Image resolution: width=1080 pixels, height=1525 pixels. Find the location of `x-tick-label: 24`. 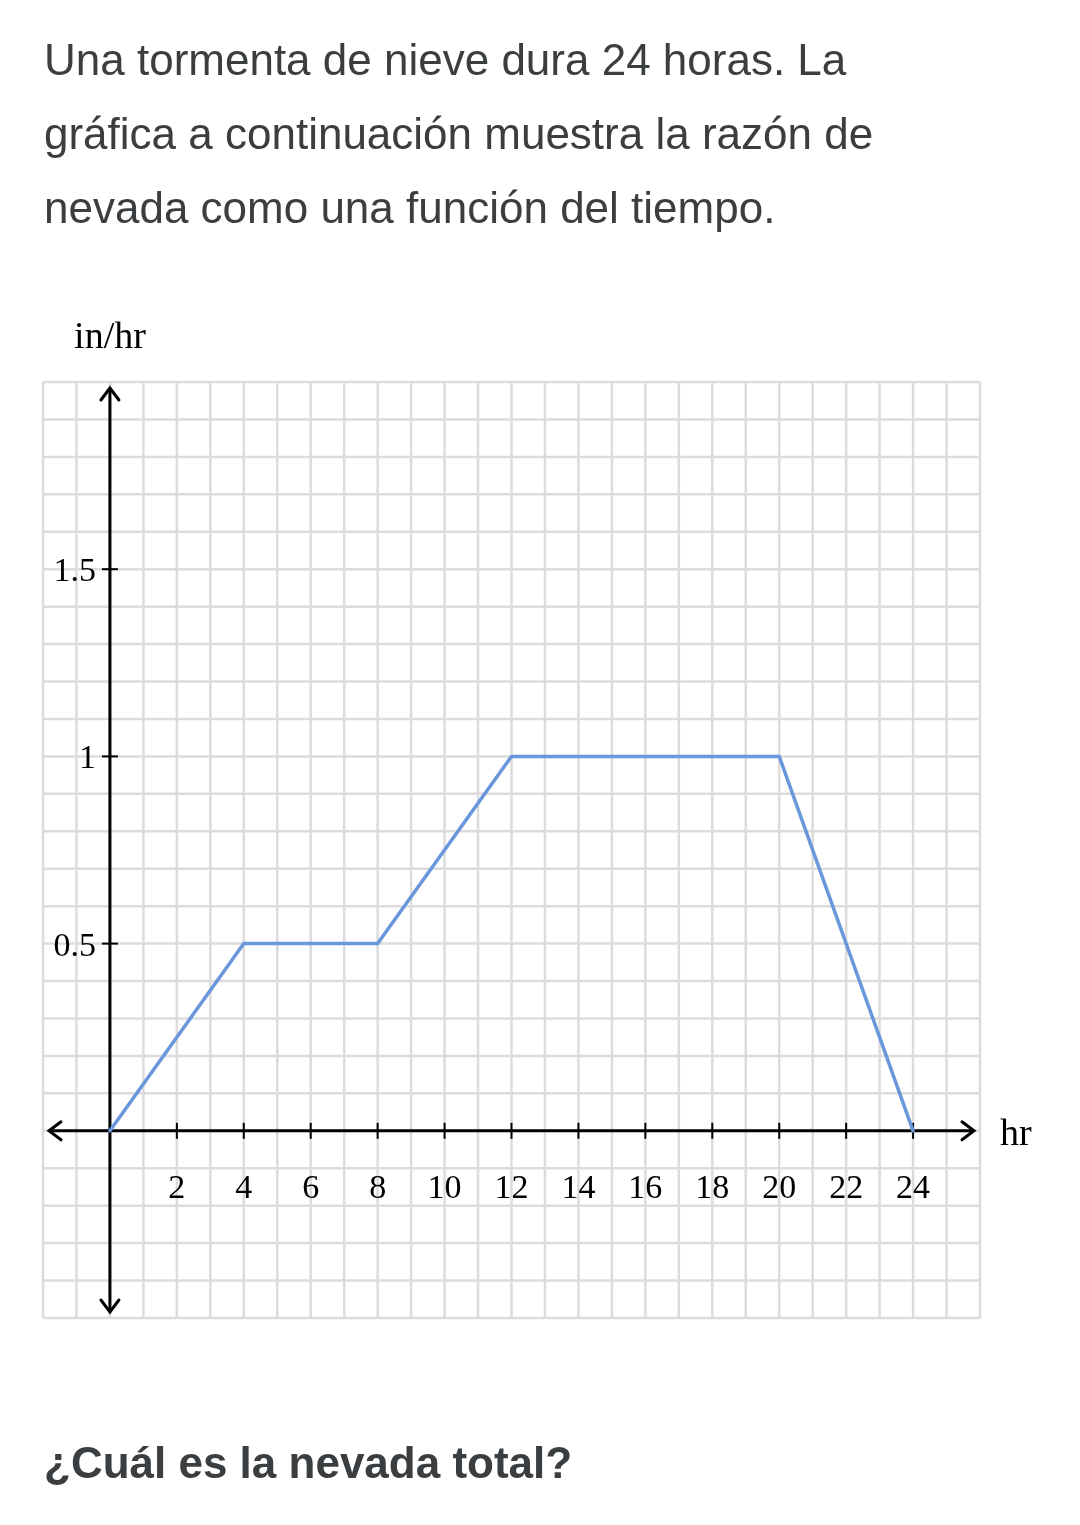

x-tick-label: 24 is located at coordinates (913, 1186).